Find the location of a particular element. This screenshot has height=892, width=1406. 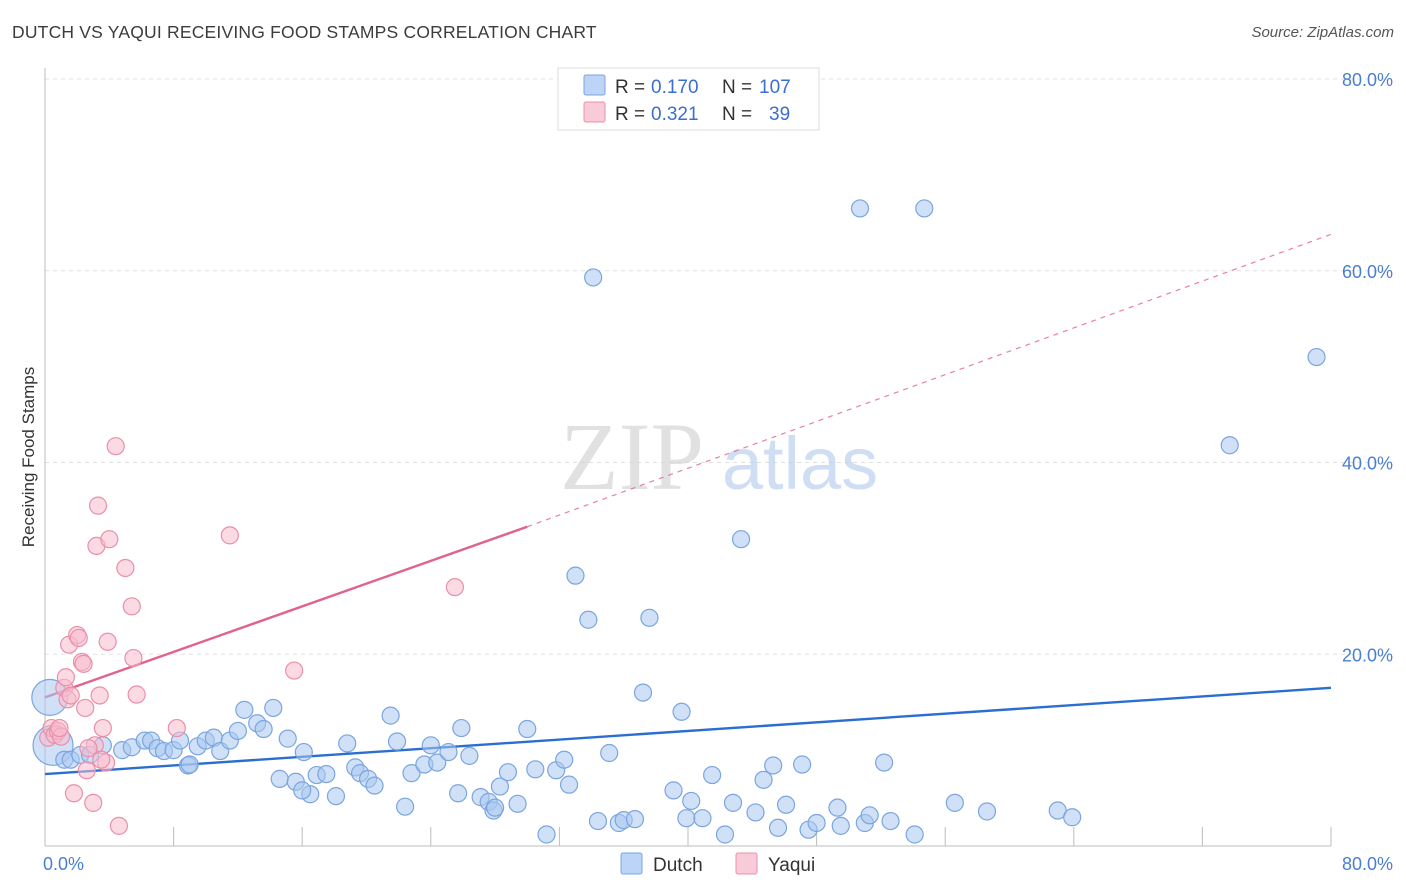

legend-dutch-swatch is located at coordinates (594, 85).